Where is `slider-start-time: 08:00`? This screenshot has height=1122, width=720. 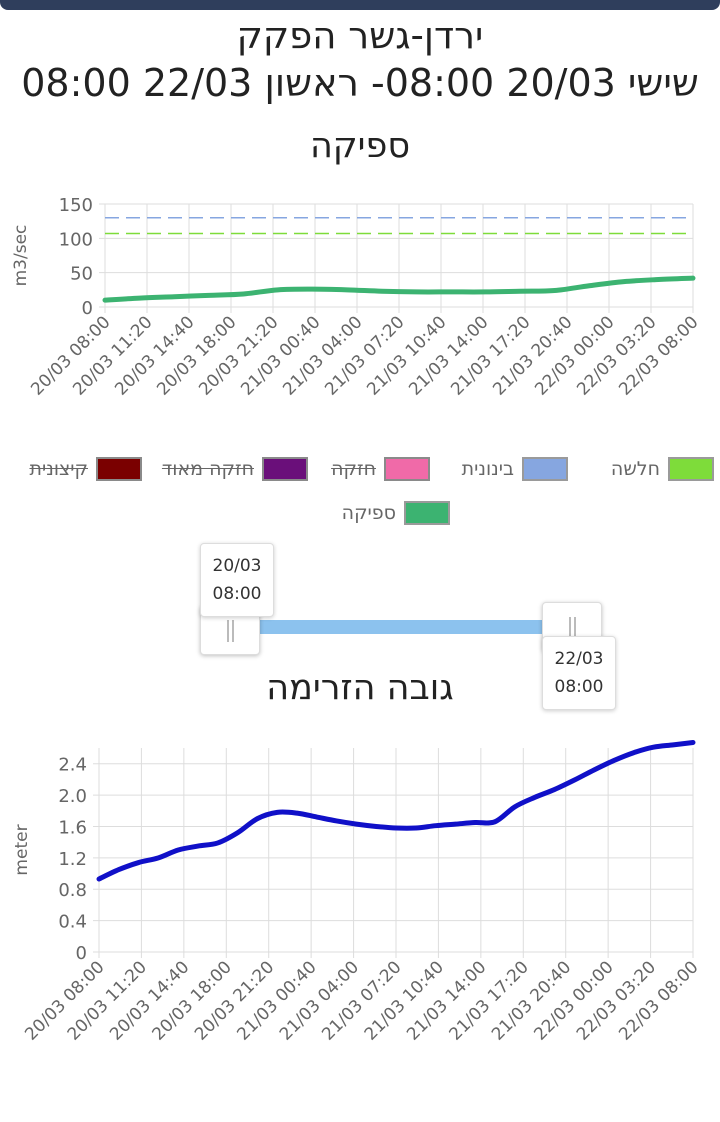
slider-start-time: 08:00 is located at coordinates (237, 594).